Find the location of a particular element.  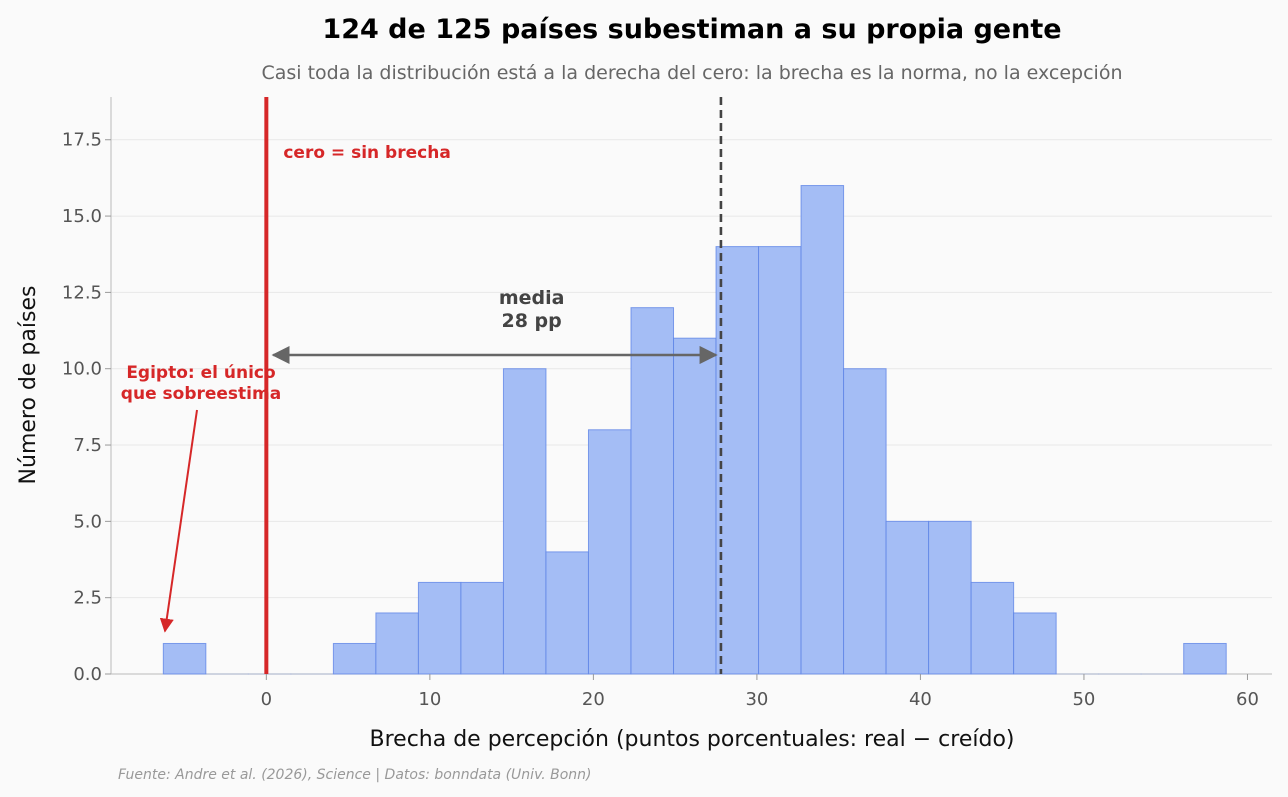

y-tick-label: 5.0 is located at coordinates (87, 521).